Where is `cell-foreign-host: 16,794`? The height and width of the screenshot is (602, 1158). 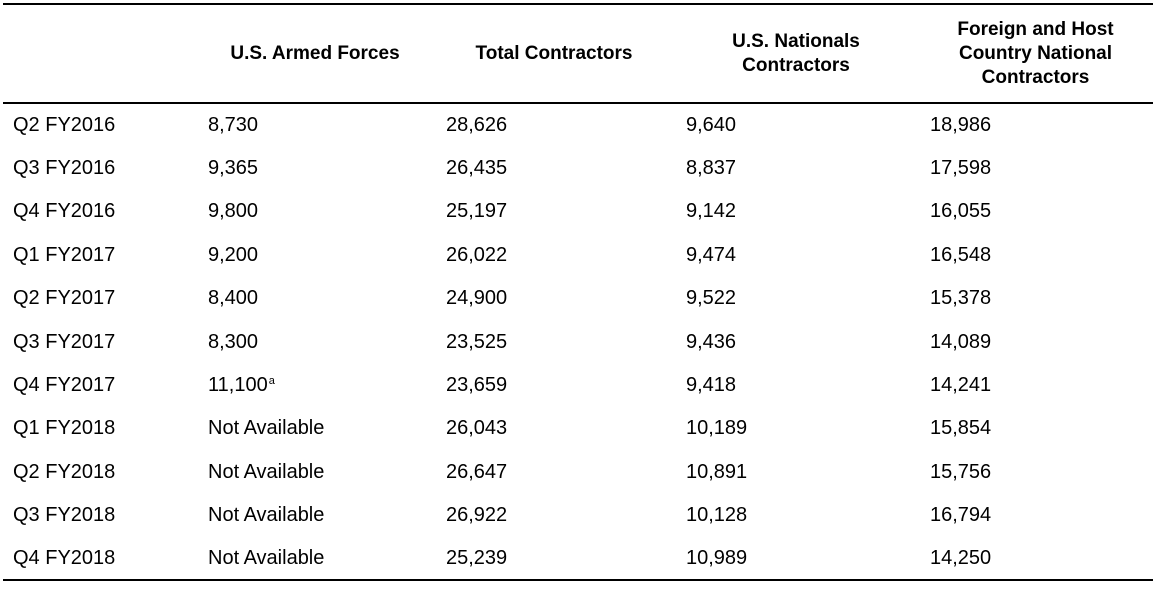 cell-foreign-host: 16,794 is located at coordinates (961, 515).